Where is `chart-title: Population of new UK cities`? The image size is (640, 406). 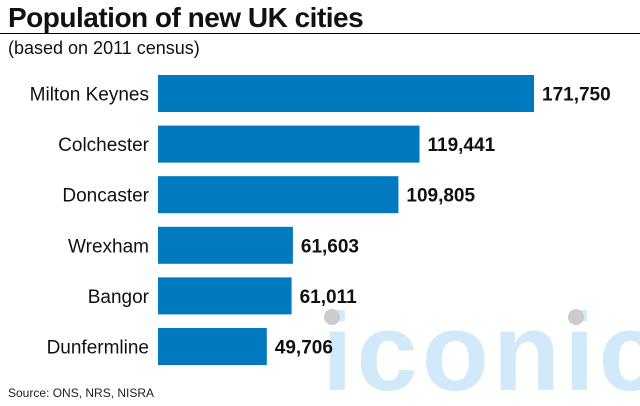 chart-title: Population of new UK cities is located at coordinates (186, 17).